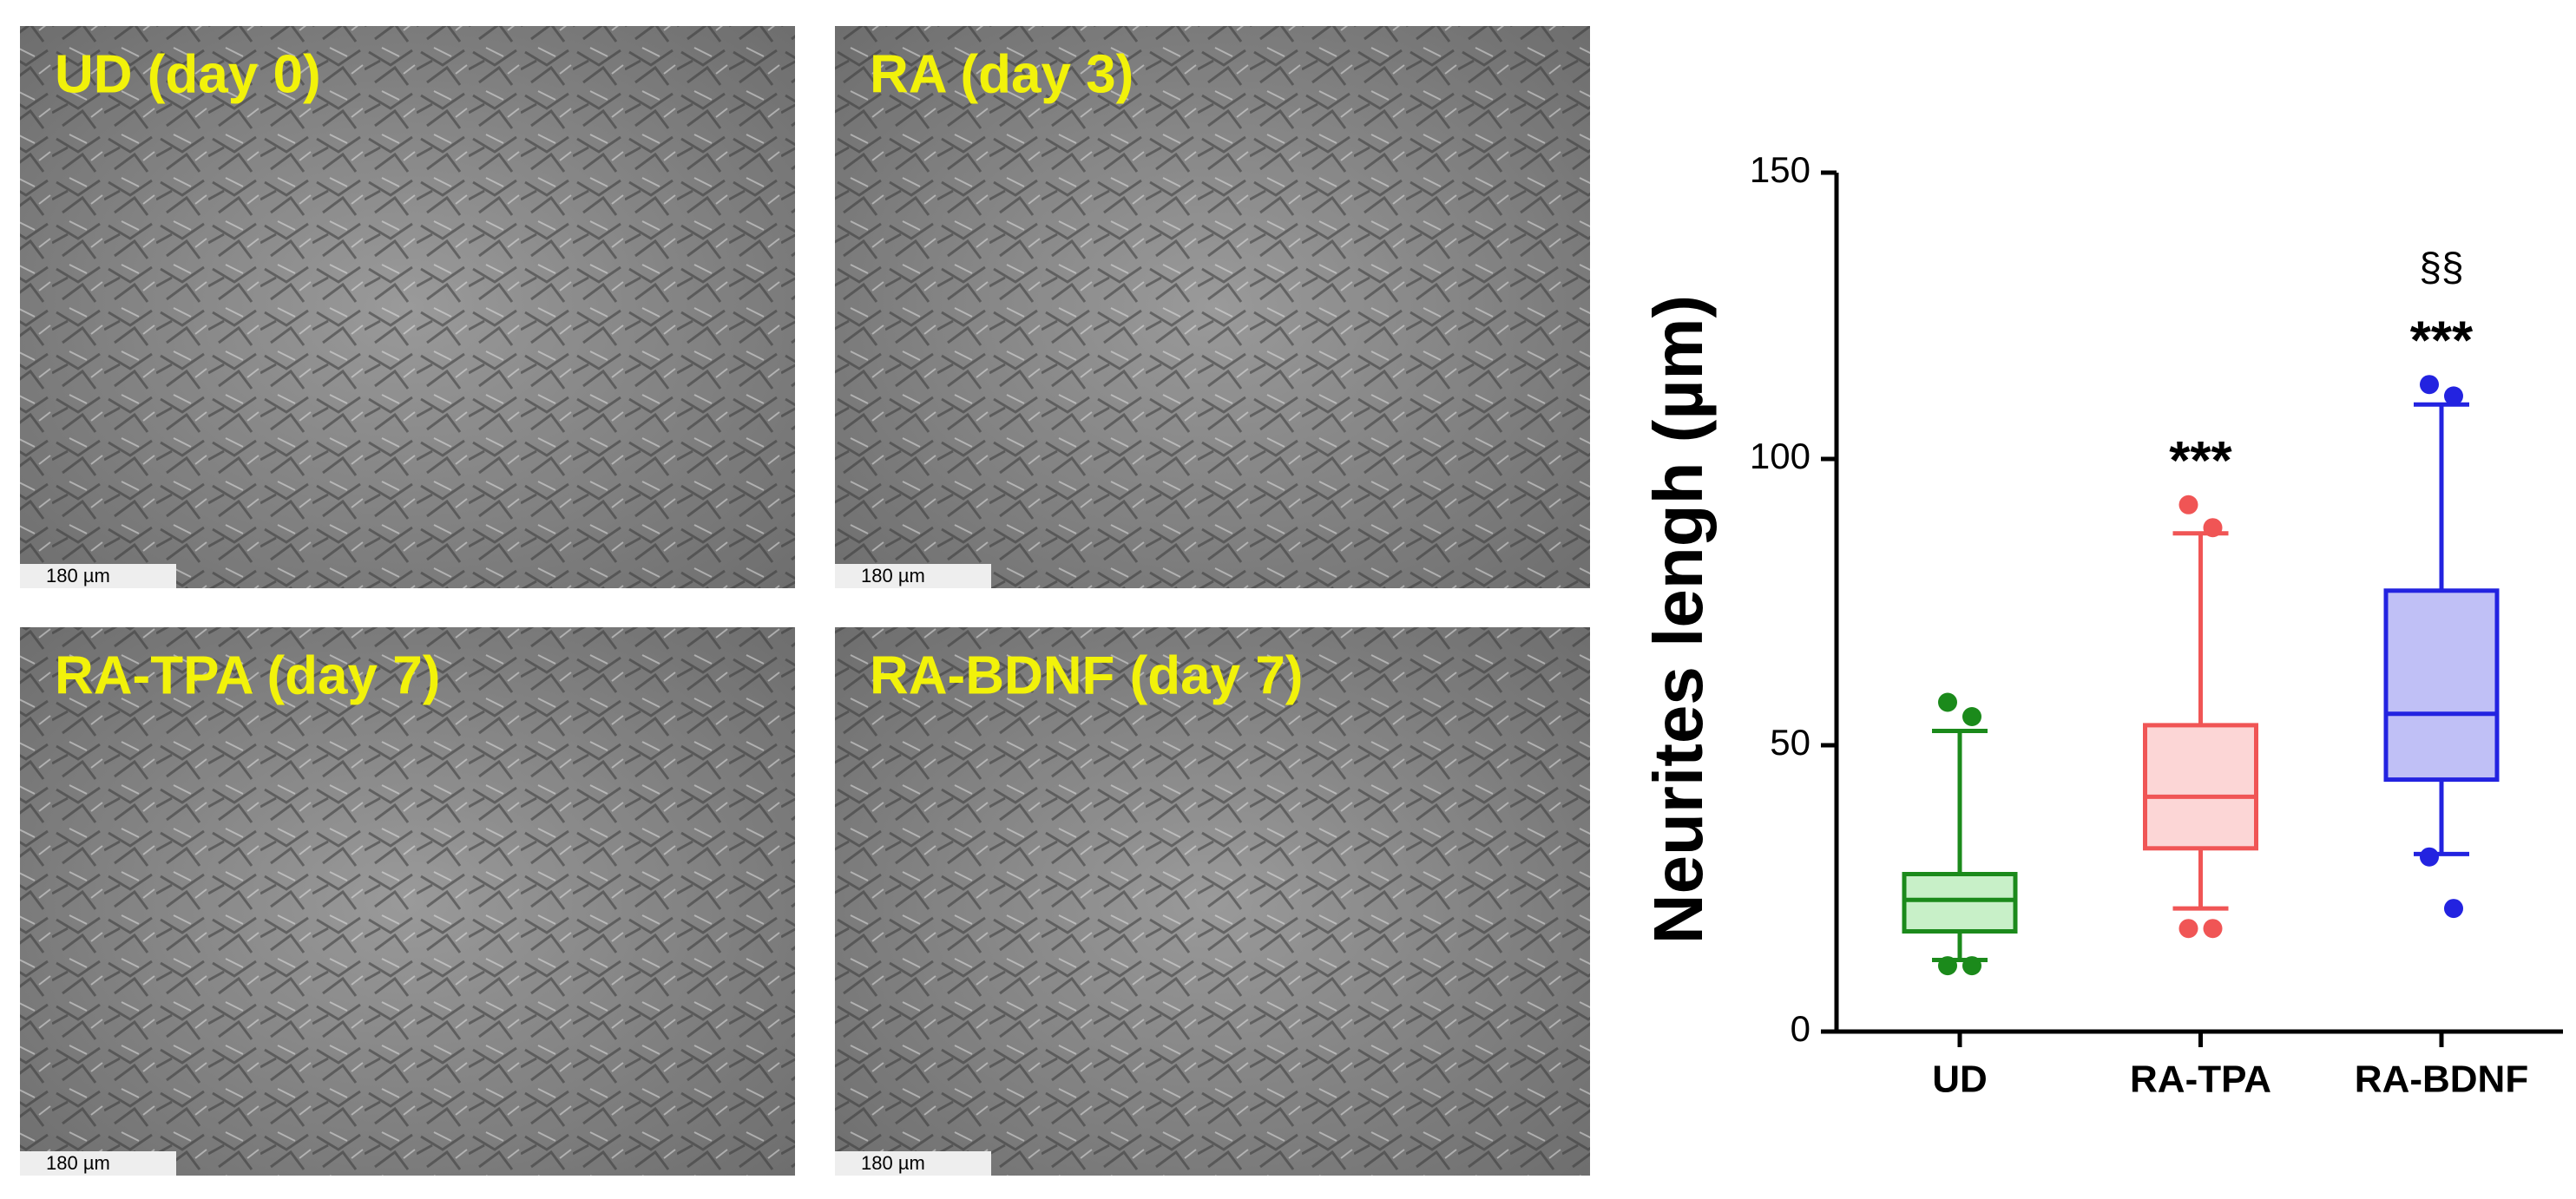  Describe the element at coordinates (2200, 1079) in the screenshot. I see `x-tick-label: RA-TPA` at that location.